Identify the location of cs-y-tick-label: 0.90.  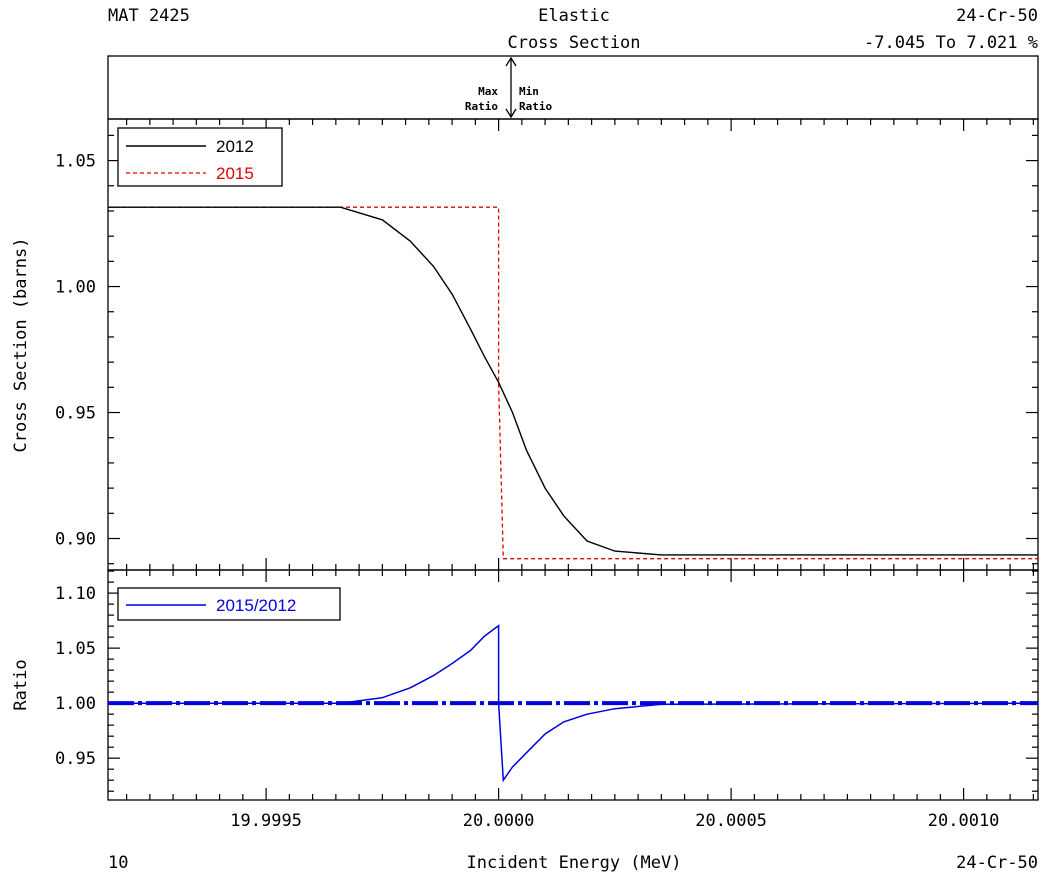
(75, 540).